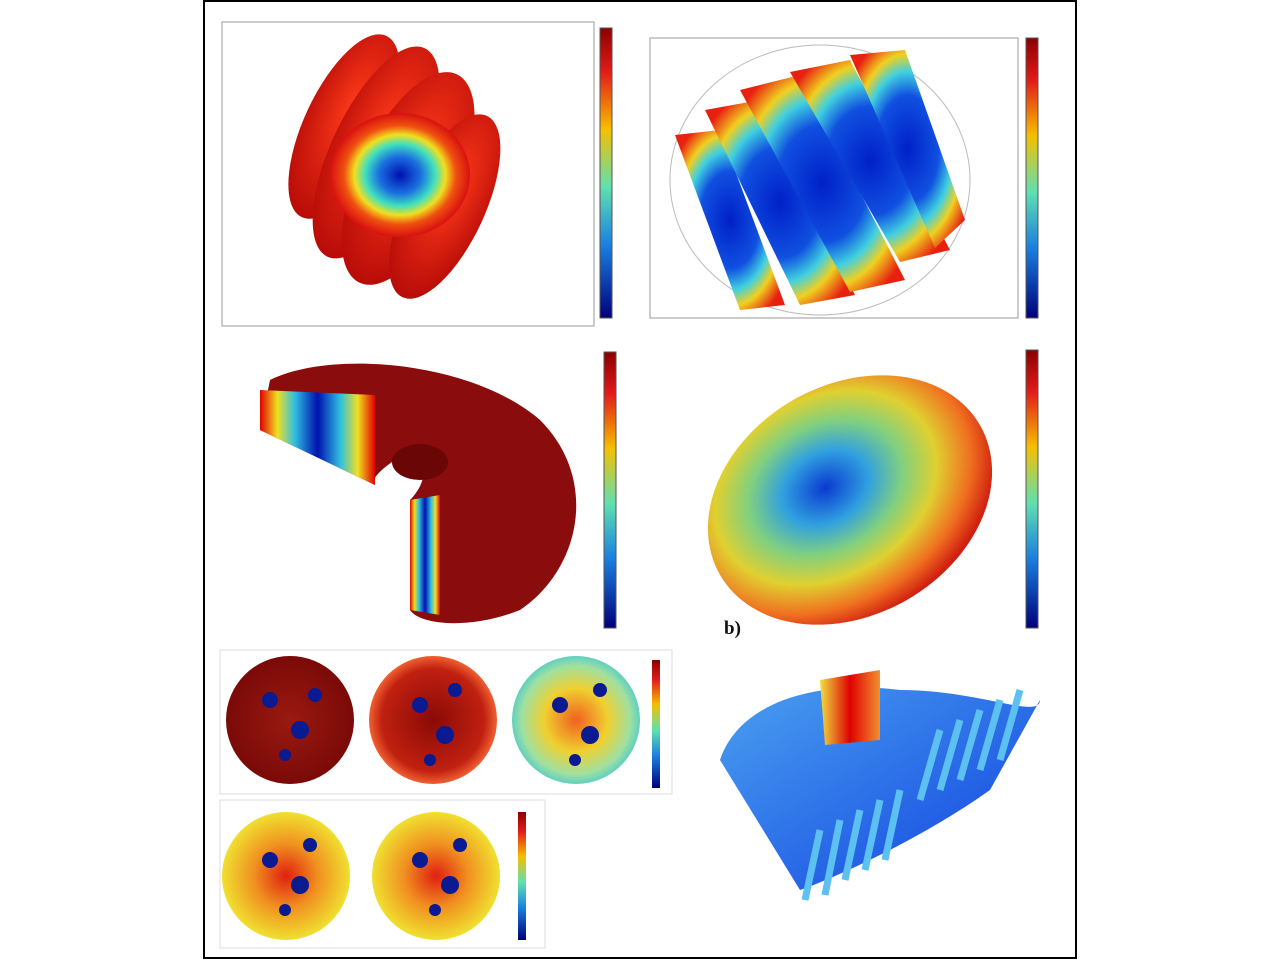 The image size is (1280, 960). I want to click on panel-disks, so click(446, 799).